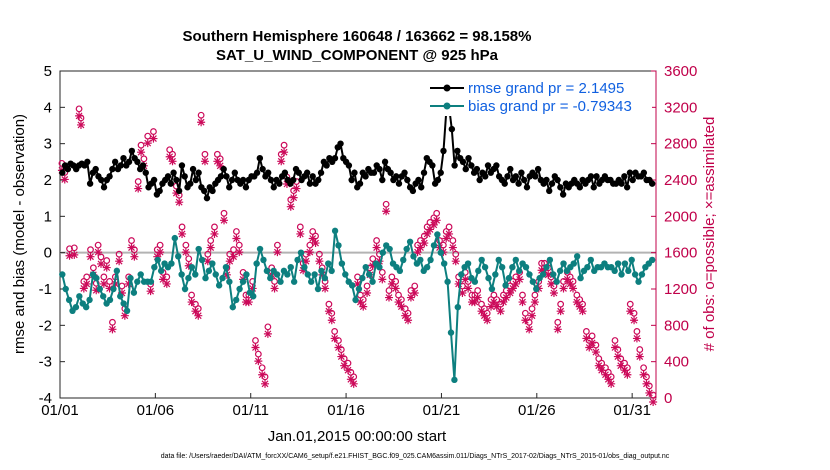 The image size is (830, 470). Describe the element at coordinates (632, 410) in the screenshot. I see `x-tick-label: 01/31` at that location.